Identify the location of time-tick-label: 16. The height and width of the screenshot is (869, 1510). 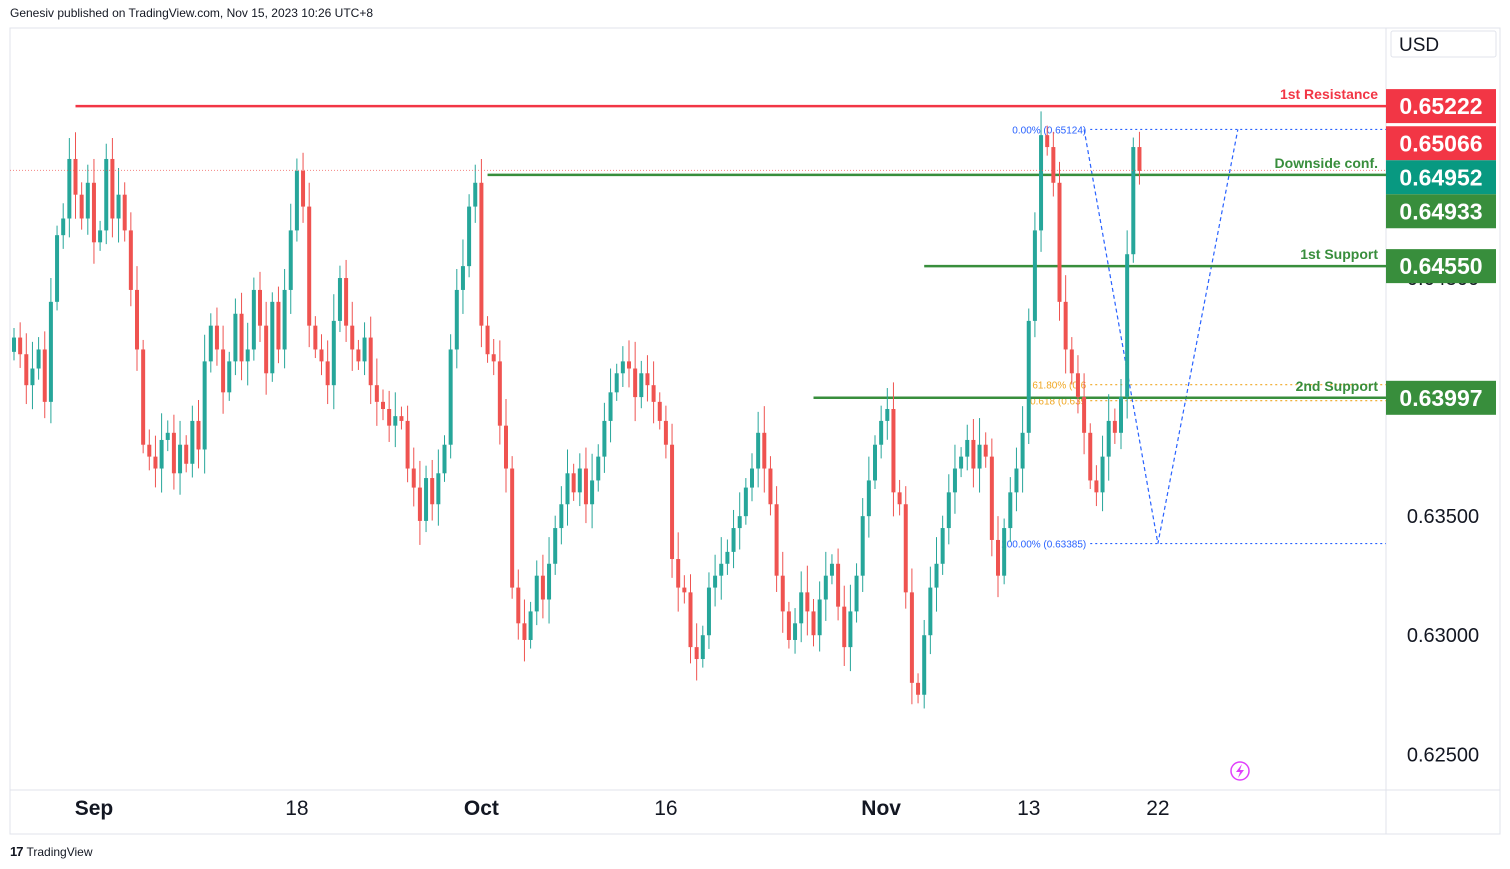
(665, 808).